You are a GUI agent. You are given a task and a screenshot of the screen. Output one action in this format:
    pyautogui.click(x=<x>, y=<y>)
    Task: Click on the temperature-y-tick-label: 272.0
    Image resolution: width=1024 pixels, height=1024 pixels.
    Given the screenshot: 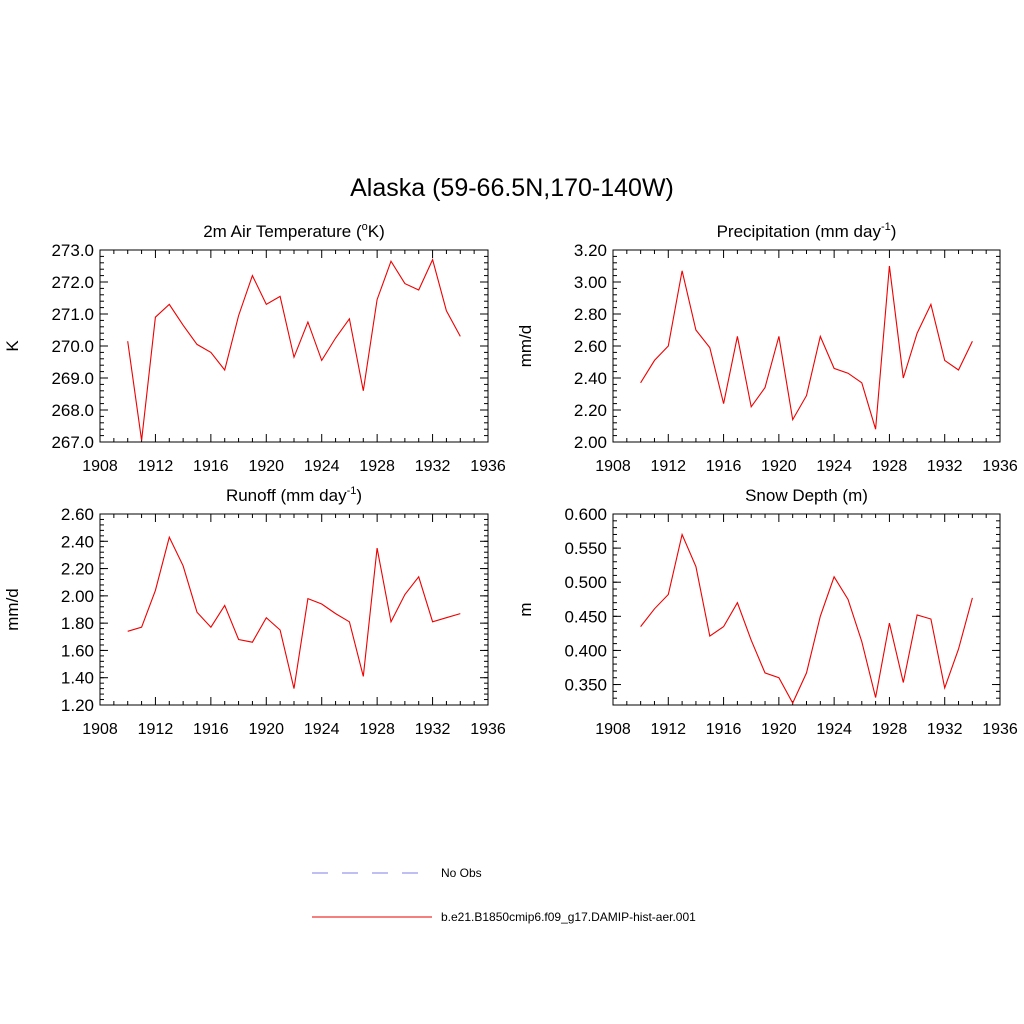 What is the action you would take?
    pyautogui.click(x=72, y=282)
    